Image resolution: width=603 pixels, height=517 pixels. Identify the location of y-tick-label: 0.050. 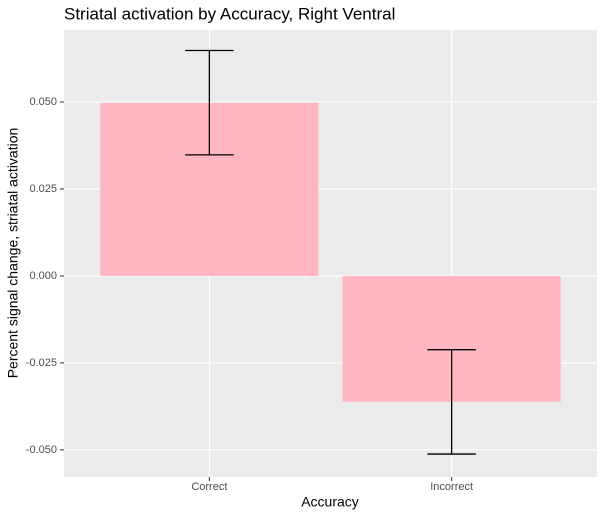
(43, 102).